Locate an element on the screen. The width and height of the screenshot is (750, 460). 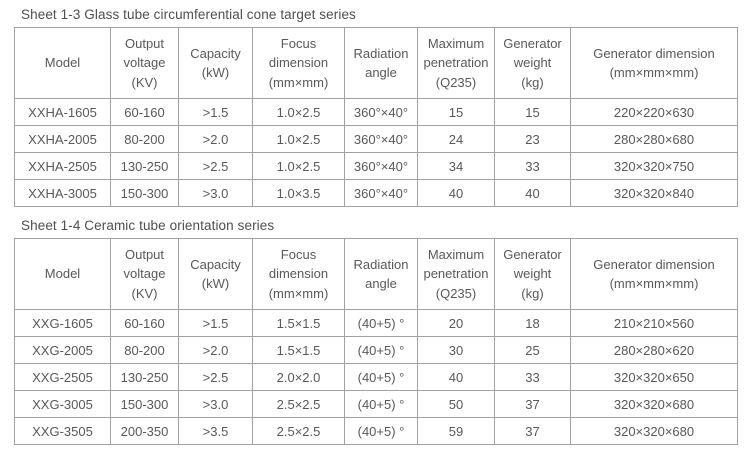
value-cell: 20 is located at coordinates (456, 323).